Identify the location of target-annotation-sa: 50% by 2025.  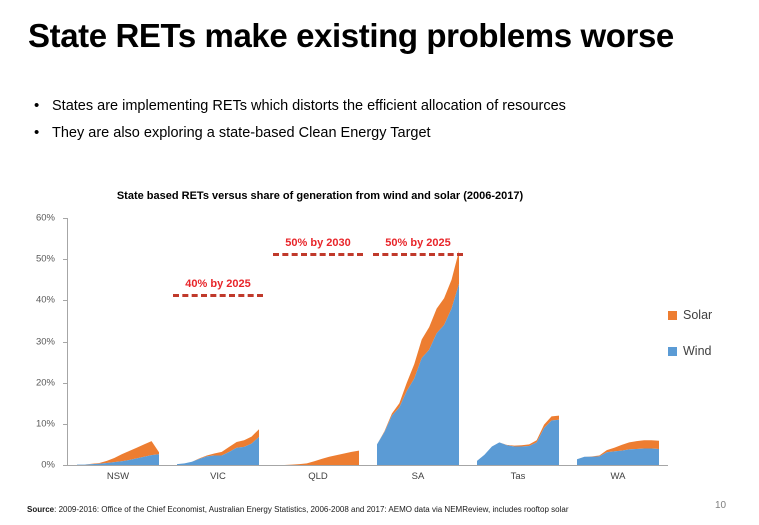
(418, 247).